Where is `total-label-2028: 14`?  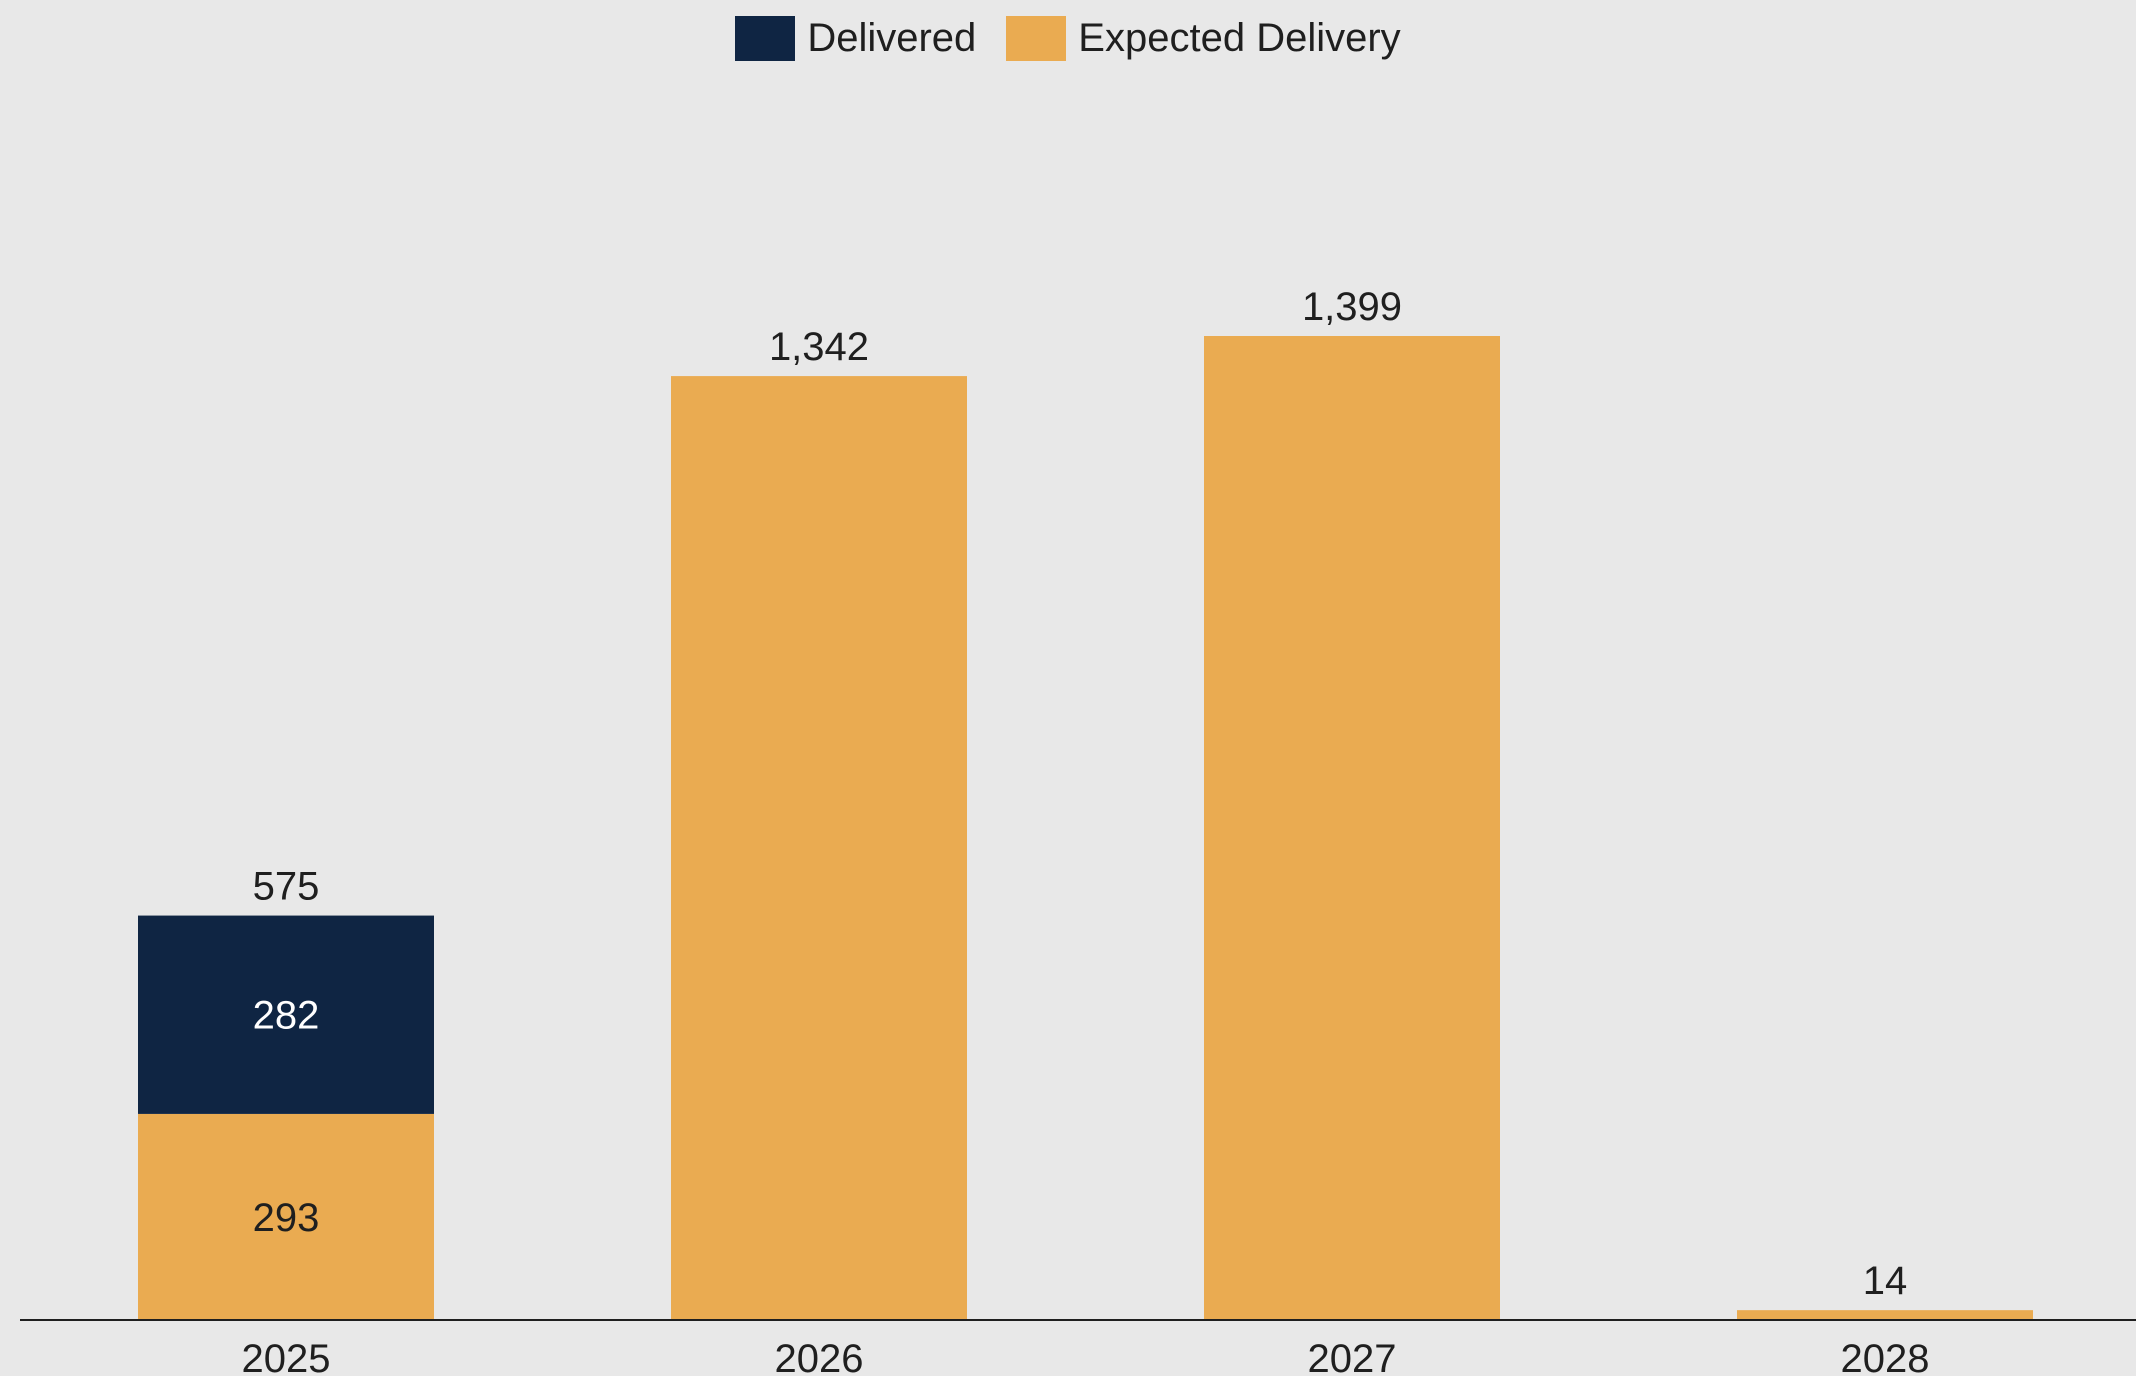 total-label-2028: 14 is located at coordinates (1885, 1281).